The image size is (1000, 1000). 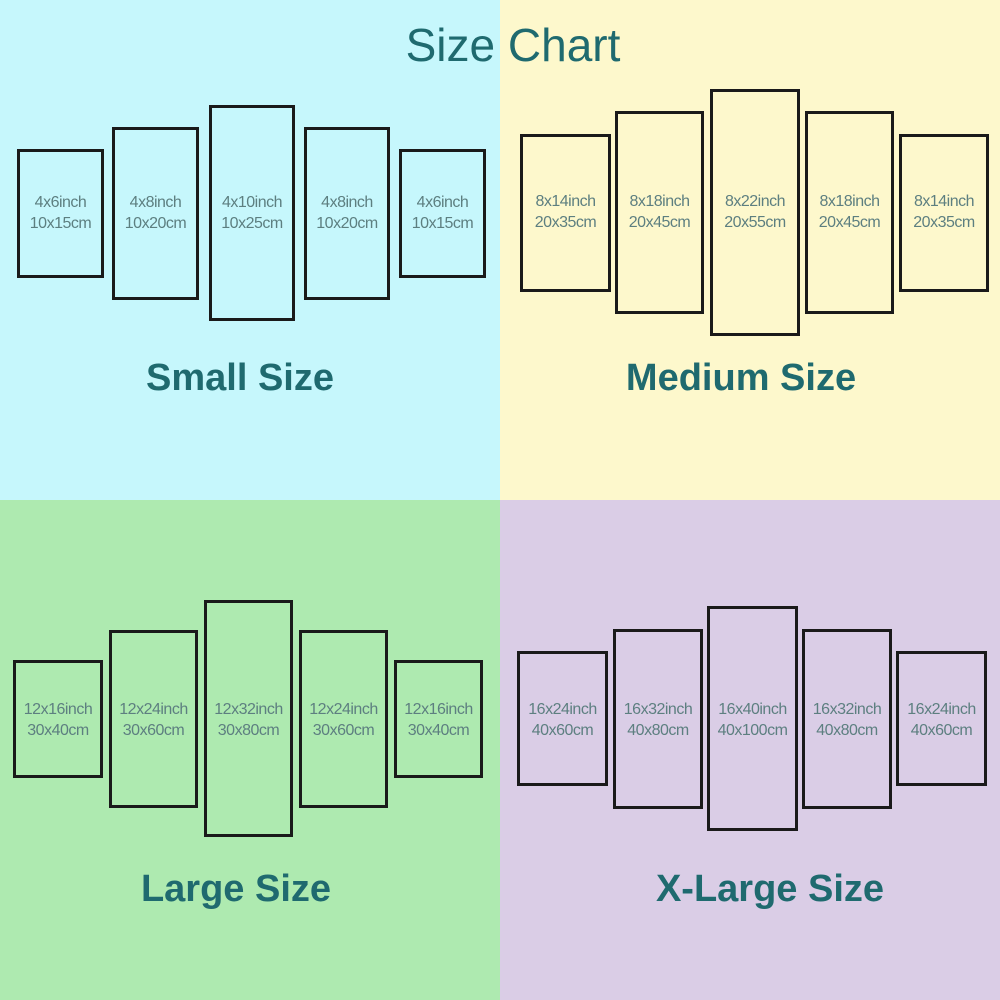 I want to click on size-label-xlarge: X-Large Size, so click(x=770, y=889).